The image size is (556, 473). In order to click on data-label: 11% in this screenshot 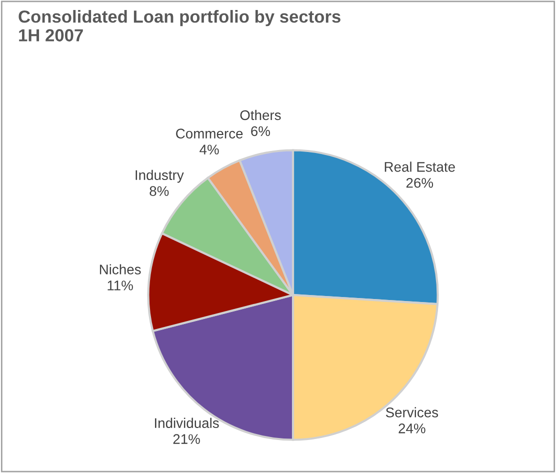, I will do `click(120, 285)`.